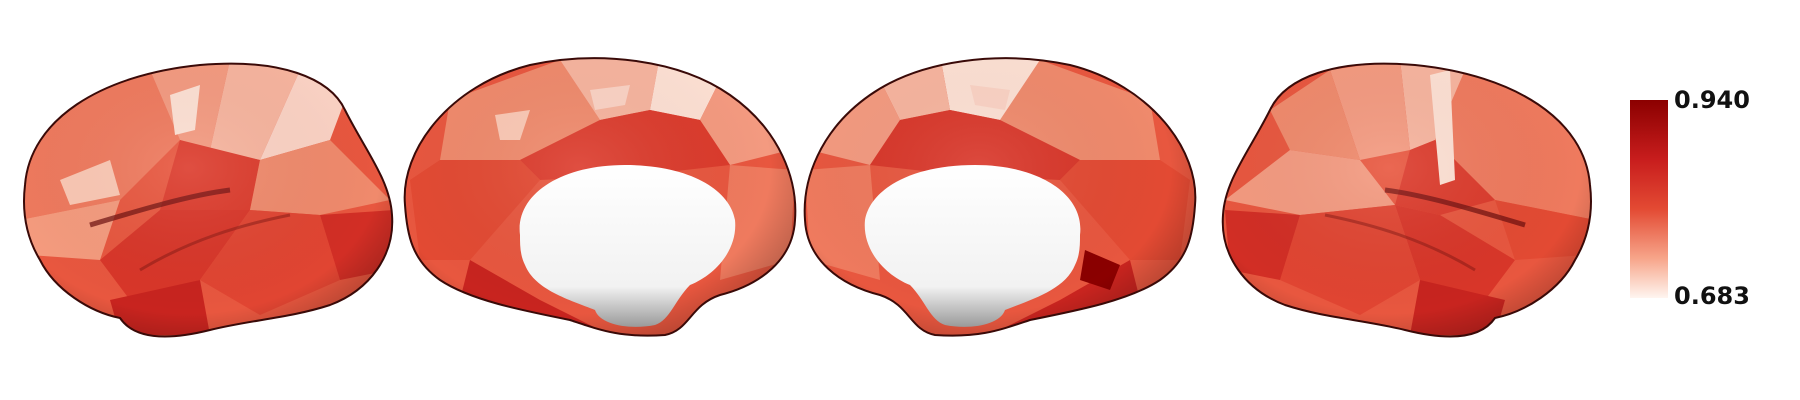 This screenshot has width=1800, height=400. I want to click on colorbar-min-label: 0.683, so click(1712, 296).